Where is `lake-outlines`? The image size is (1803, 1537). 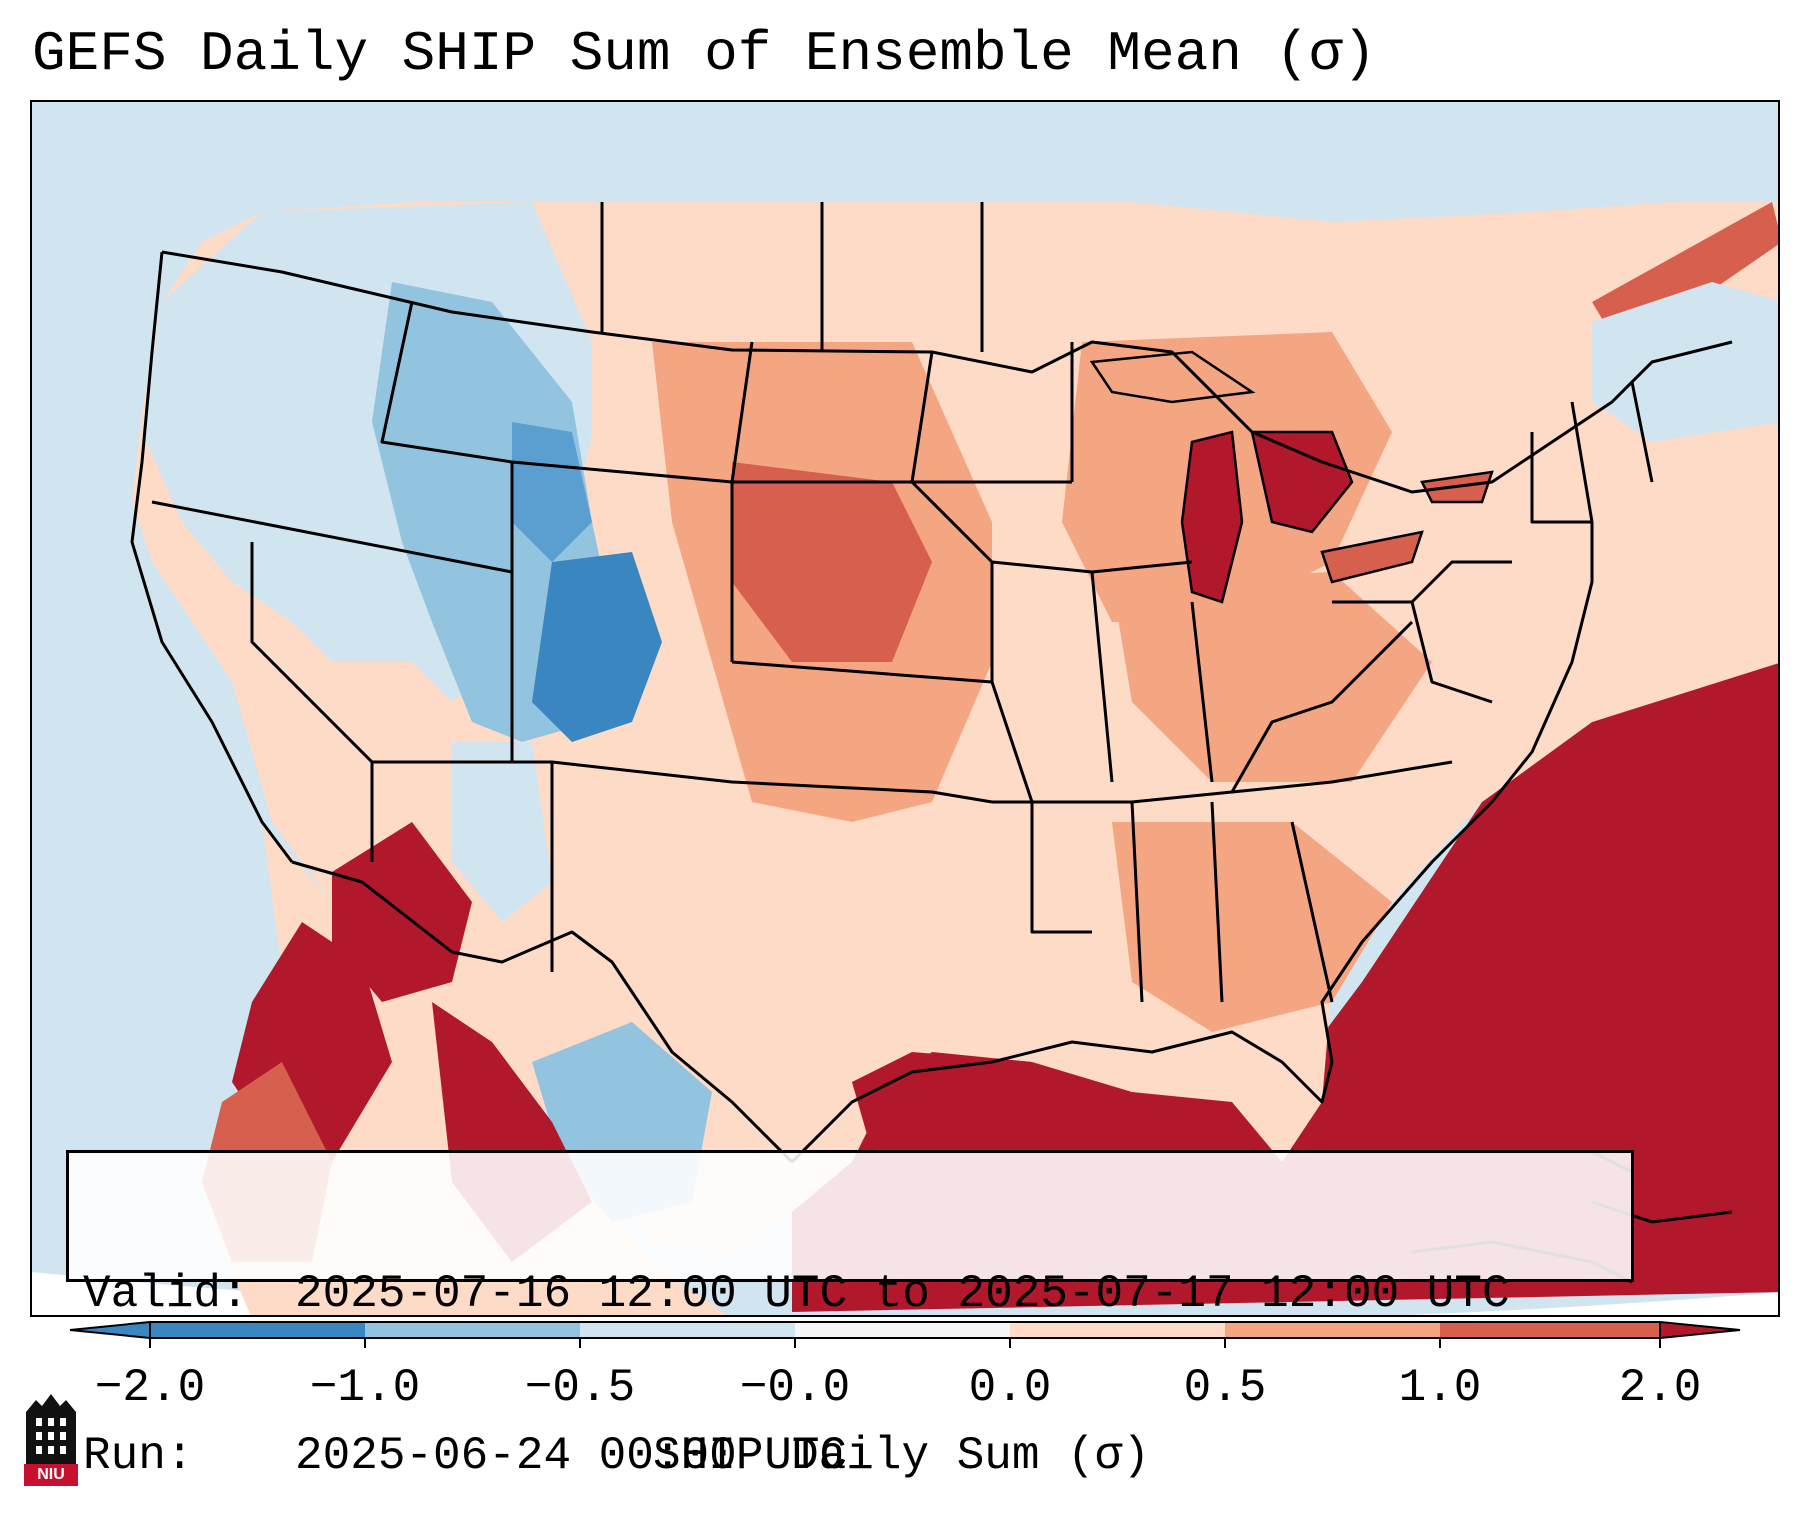 lake-outlines is located at coordinates (1291, 477).